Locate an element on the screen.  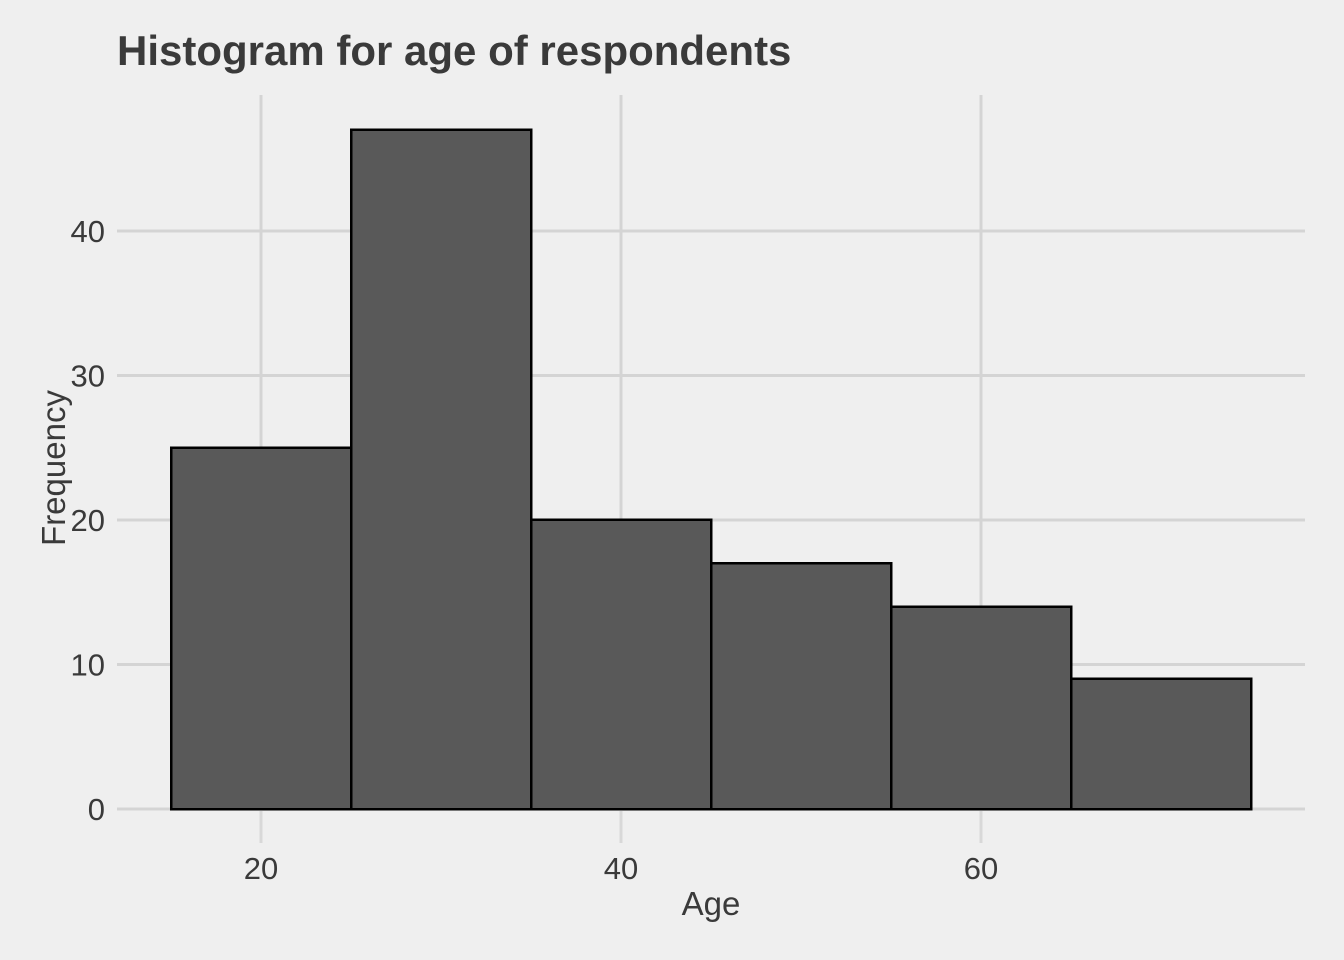
y-tick-label-10: 10 is located at coordinates (88, 664).